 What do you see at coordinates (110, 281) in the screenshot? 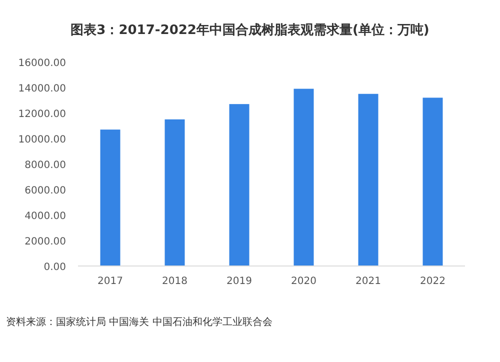
I see `x-tick-label: 2017` at bounding box center [110, 281].